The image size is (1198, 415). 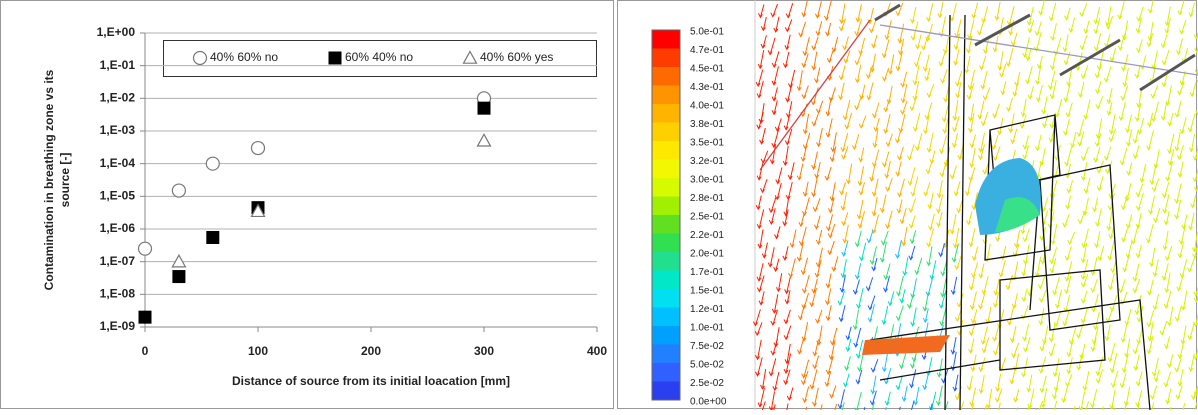 I want to click on colorbar-label: 4.0e-01, so click(x=707, y=106).